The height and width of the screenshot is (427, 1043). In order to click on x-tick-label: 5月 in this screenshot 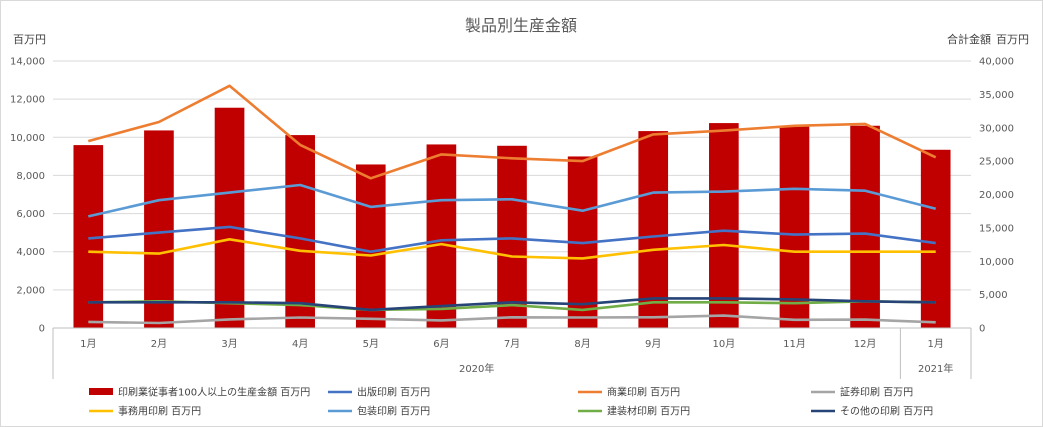, I will do `click(371, 344)`.